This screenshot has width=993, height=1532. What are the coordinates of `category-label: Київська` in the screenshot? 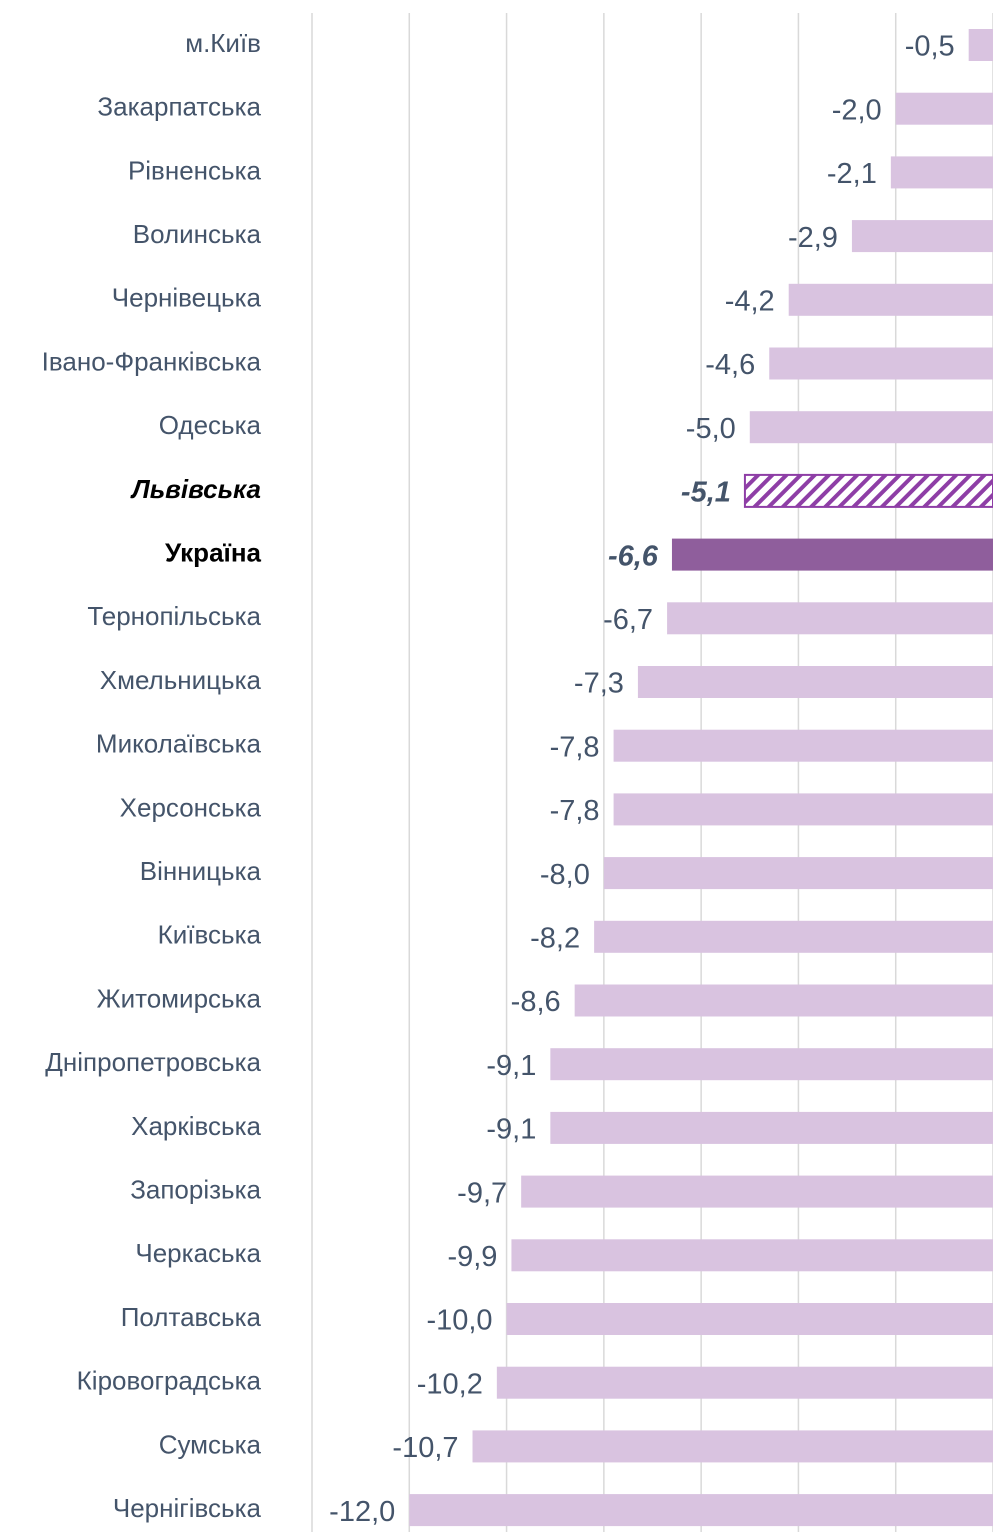 It's located at (210, 935).